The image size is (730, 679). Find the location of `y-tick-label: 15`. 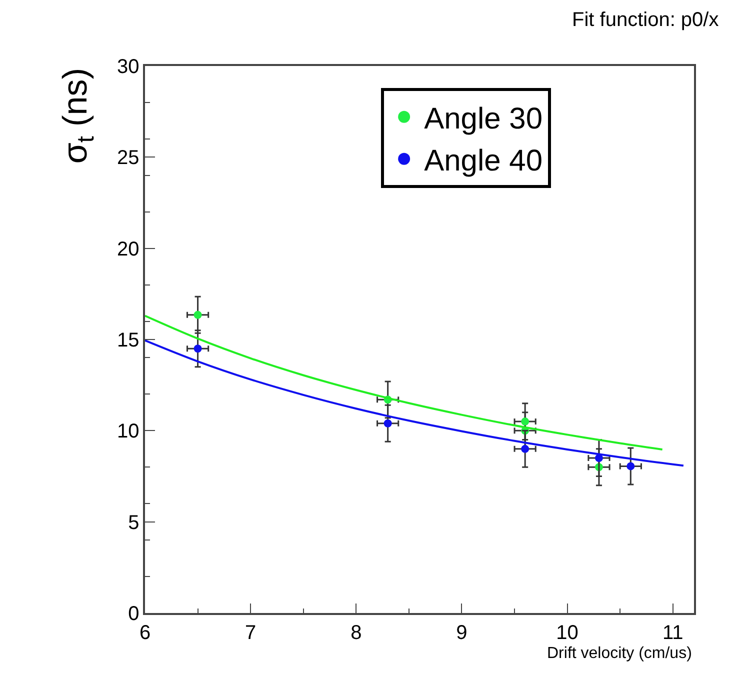

y-tick-label: 15 is located at coordinates (128, 341).